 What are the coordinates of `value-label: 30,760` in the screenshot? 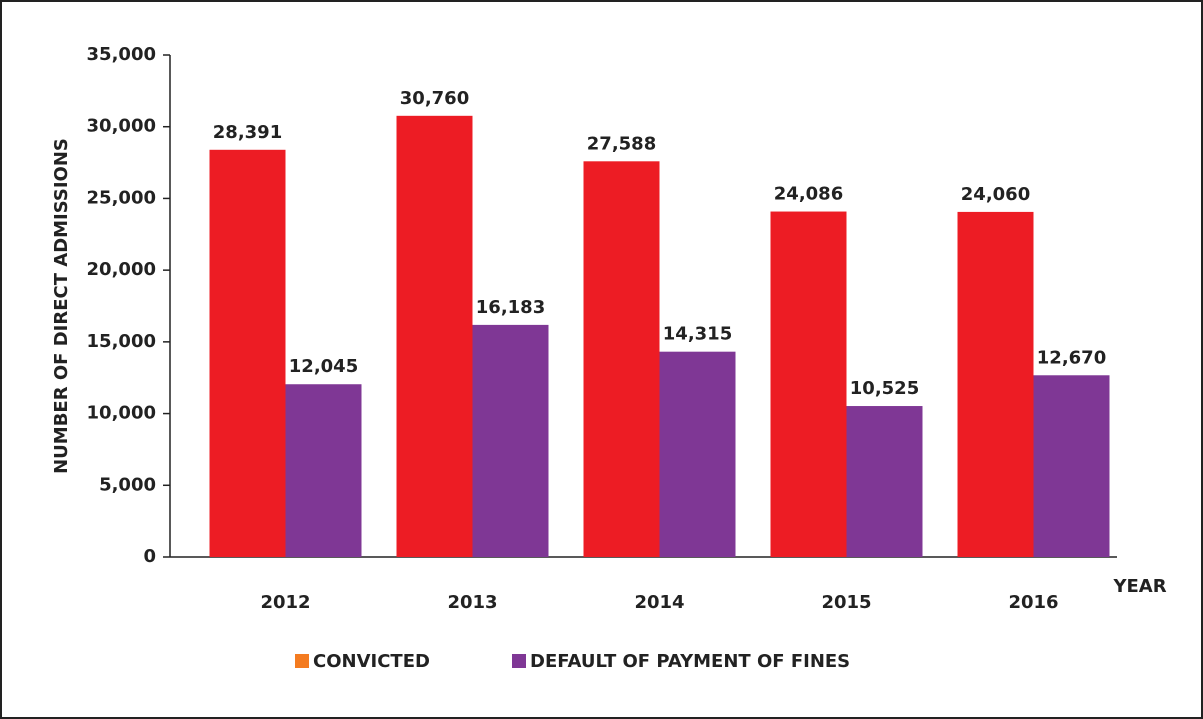 It's located at (434, 98).